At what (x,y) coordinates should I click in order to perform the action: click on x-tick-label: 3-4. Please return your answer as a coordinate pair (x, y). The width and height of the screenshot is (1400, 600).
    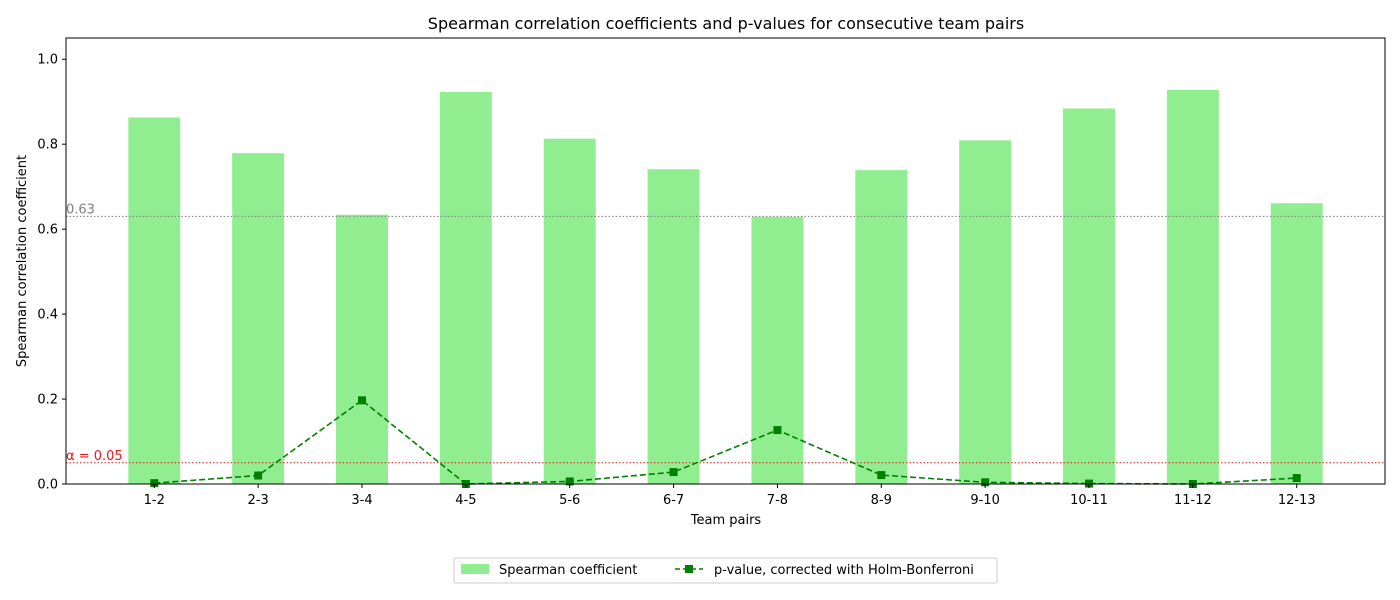
    Looking at the image, I should click on (361, 500).